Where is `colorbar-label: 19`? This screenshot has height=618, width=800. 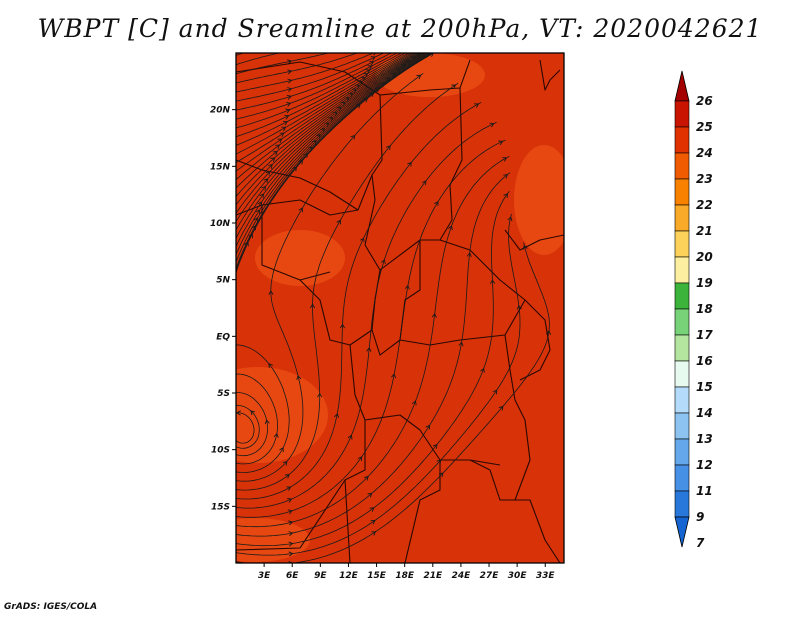
colorbar-label: 19 is located at coordinates (704, 283).